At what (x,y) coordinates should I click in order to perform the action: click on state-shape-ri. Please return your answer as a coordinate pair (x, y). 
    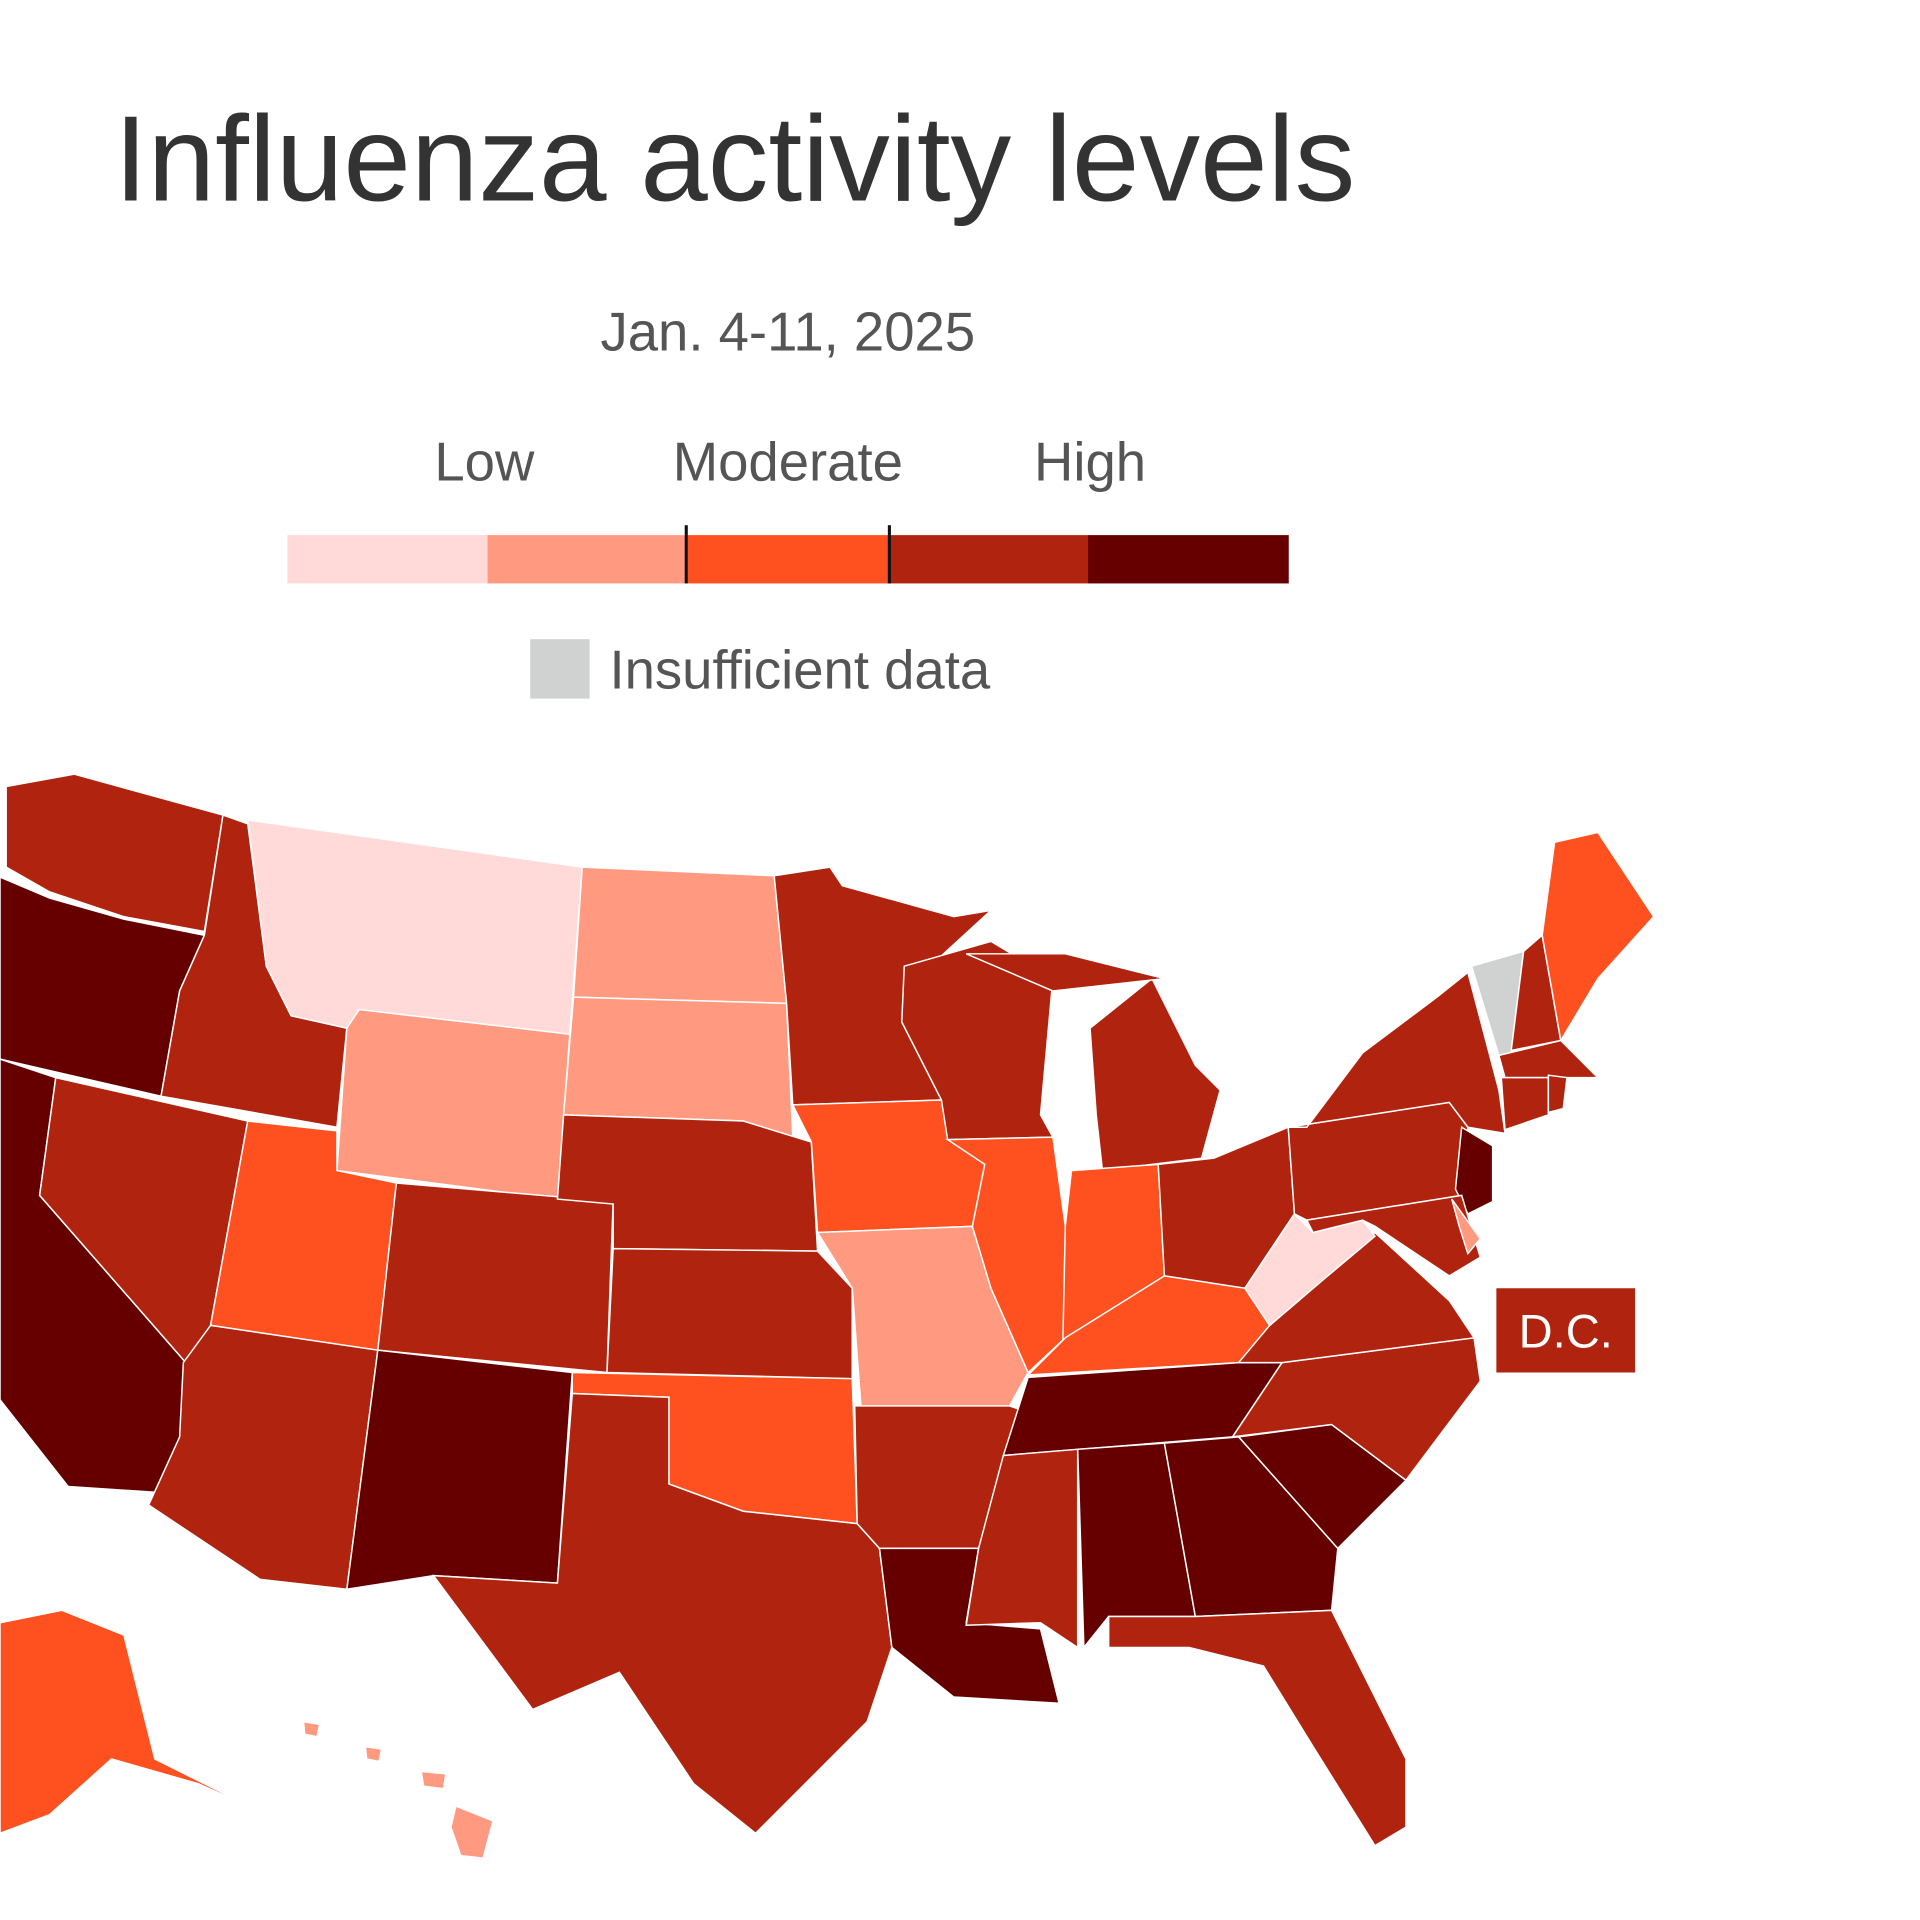
    Looking at the image, I should click on (1557, 1094).